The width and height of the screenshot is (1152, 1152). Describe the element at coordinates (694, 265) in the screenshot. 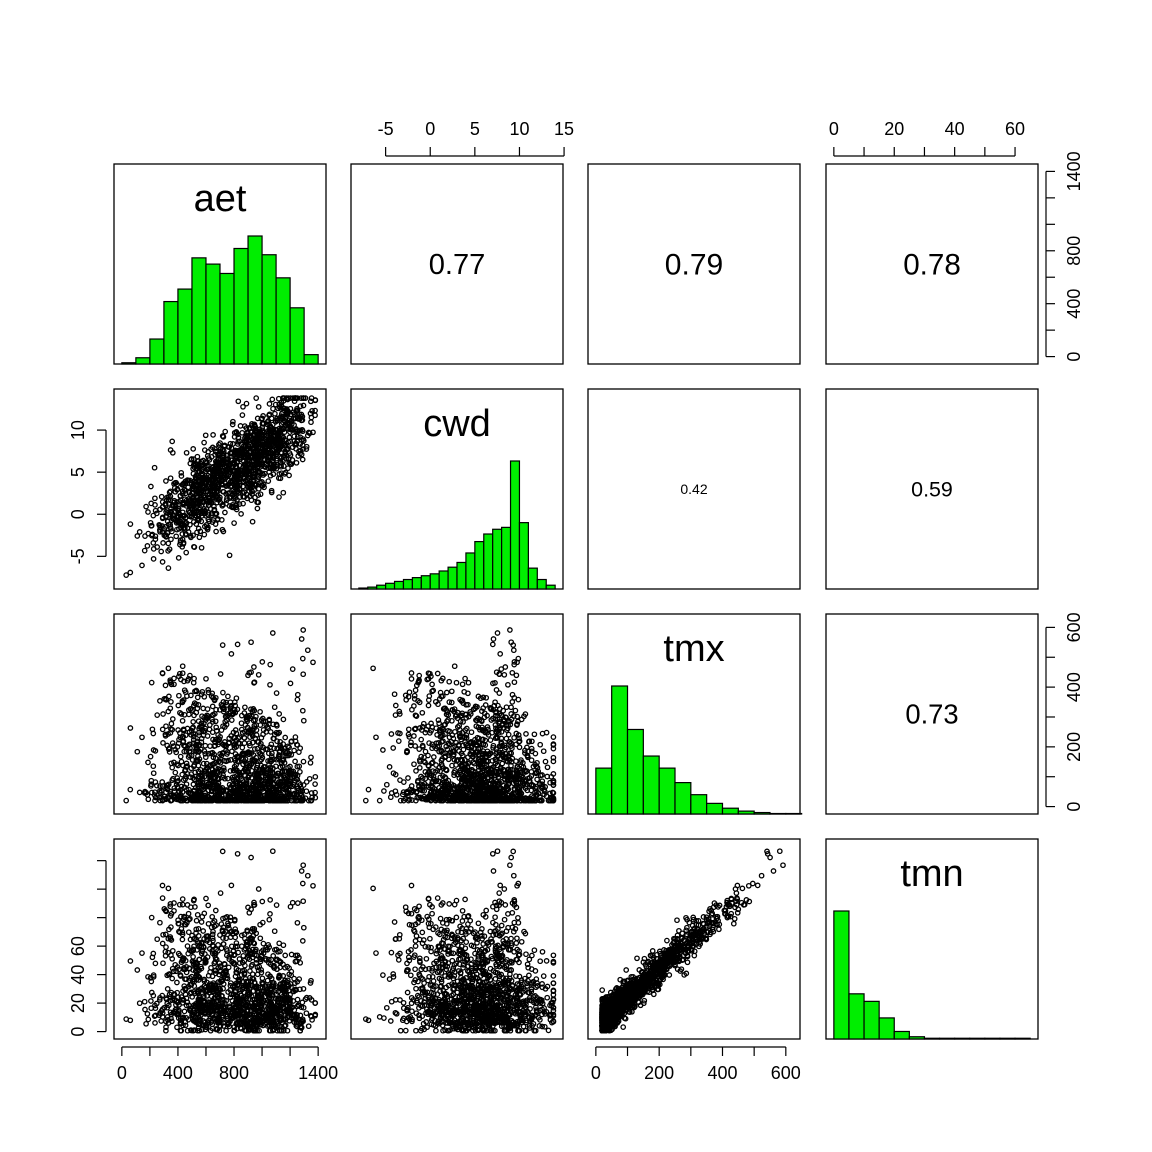

I see `corr-aet-tmx: 0.79` at that location.